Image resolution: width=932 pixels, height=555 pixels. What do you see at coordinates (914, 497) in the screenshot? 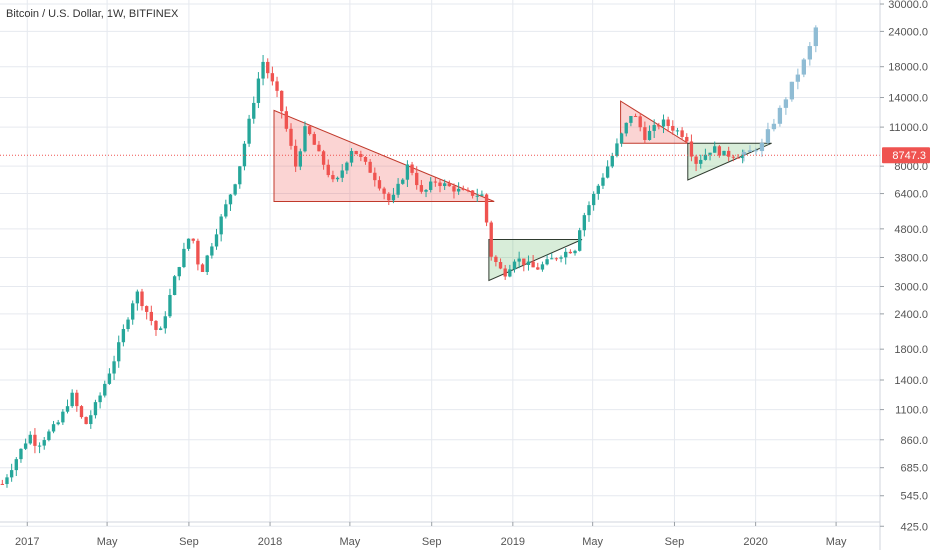
I see `price-tick-label: 545.0` at bounding box center [914, 497].